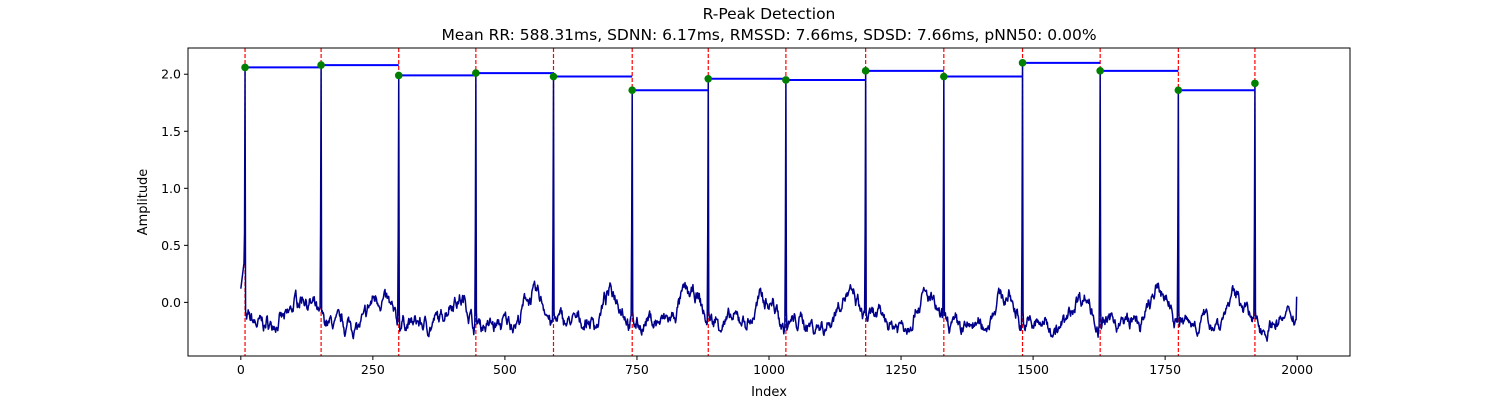 This screenshot has width=1500, height=400. I want to click on x-tick-label: 1000, so click(769, 369).